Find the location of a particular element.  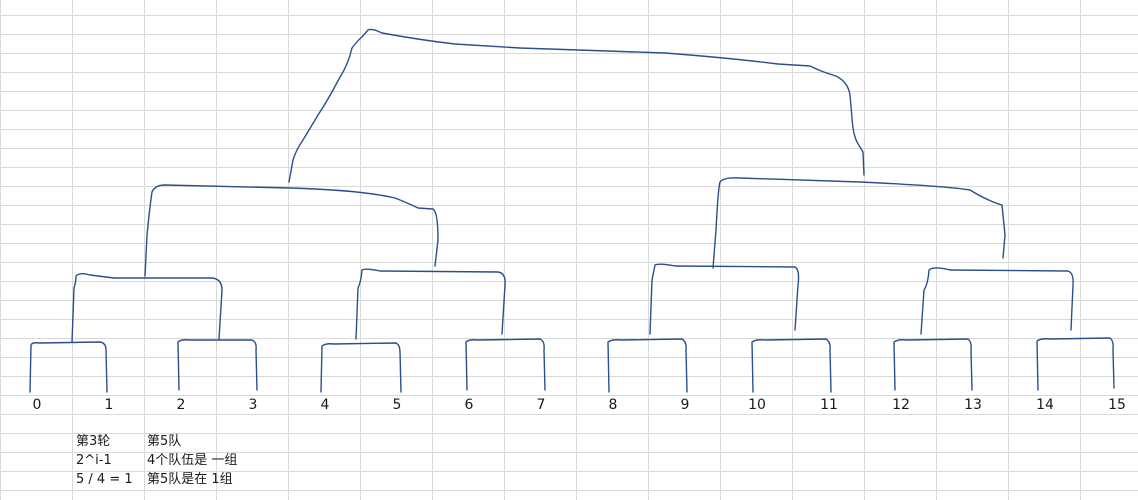

team-number: 13 is located at coordinates (973, 405).